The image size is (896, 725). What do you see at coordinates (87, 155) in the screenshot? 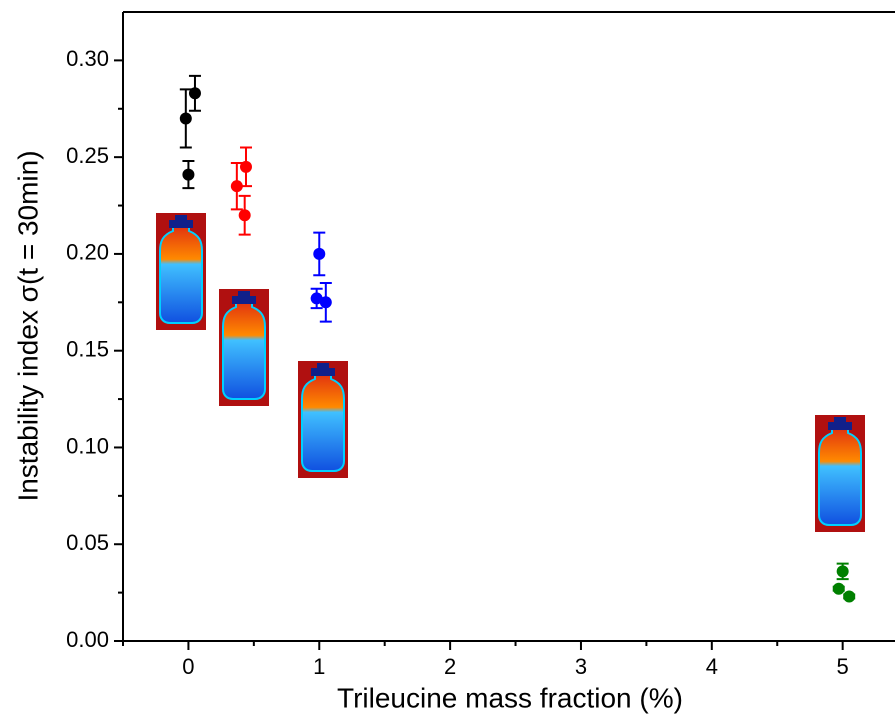
I see `y-tick-label: 0.25` at bounding box center [87, 155].